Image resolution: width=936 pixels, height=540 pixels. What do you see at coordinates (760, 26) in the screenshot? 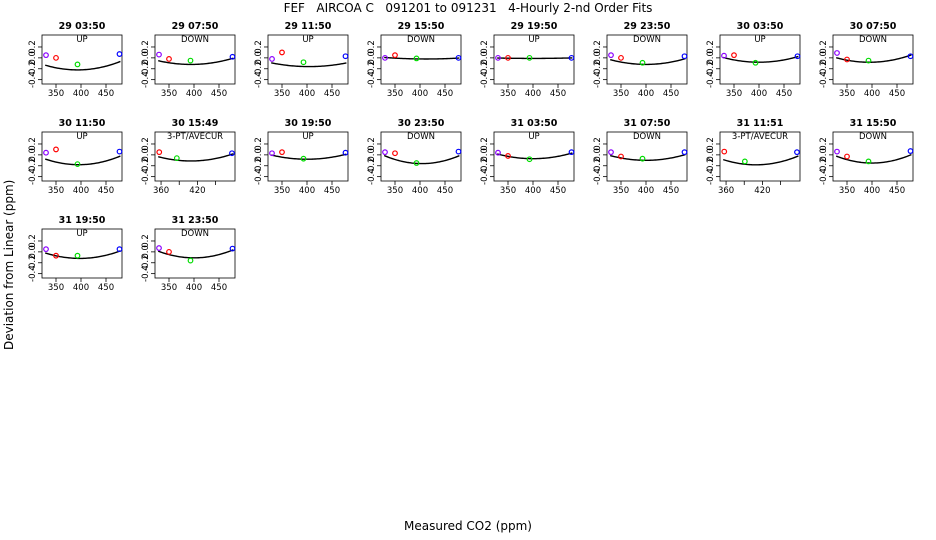
I see `panel-title: 30 03:50` at bounding box center [760, 26].